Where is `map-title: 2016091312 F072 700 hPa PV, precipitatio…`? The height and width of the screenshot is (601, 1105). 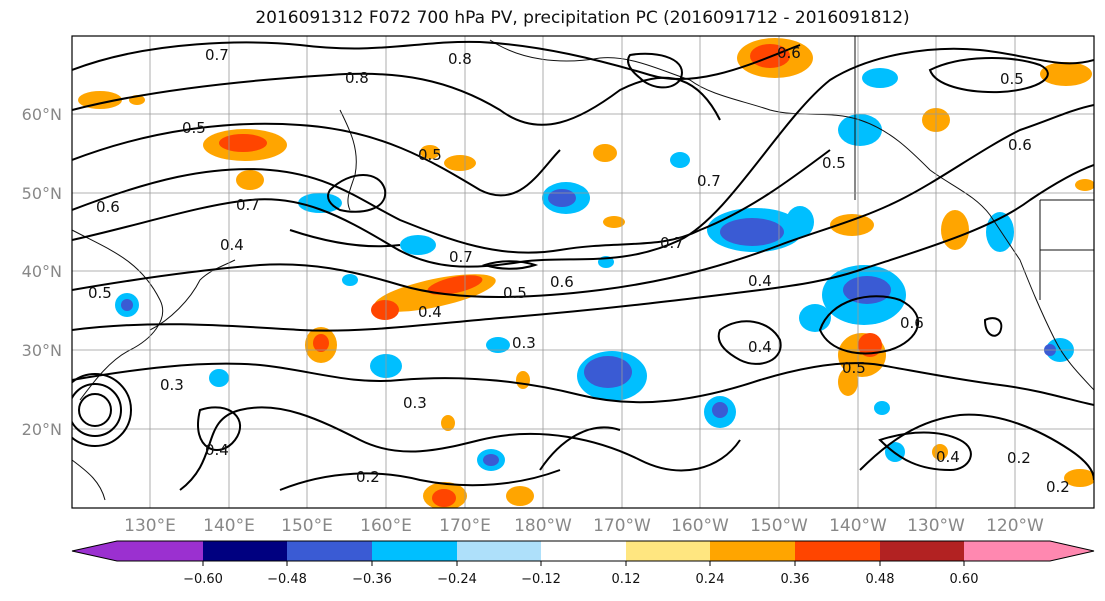 map-title: 2016091312 F072 700 hPa PV, precipitatio… is located at coordinates (582, 18).